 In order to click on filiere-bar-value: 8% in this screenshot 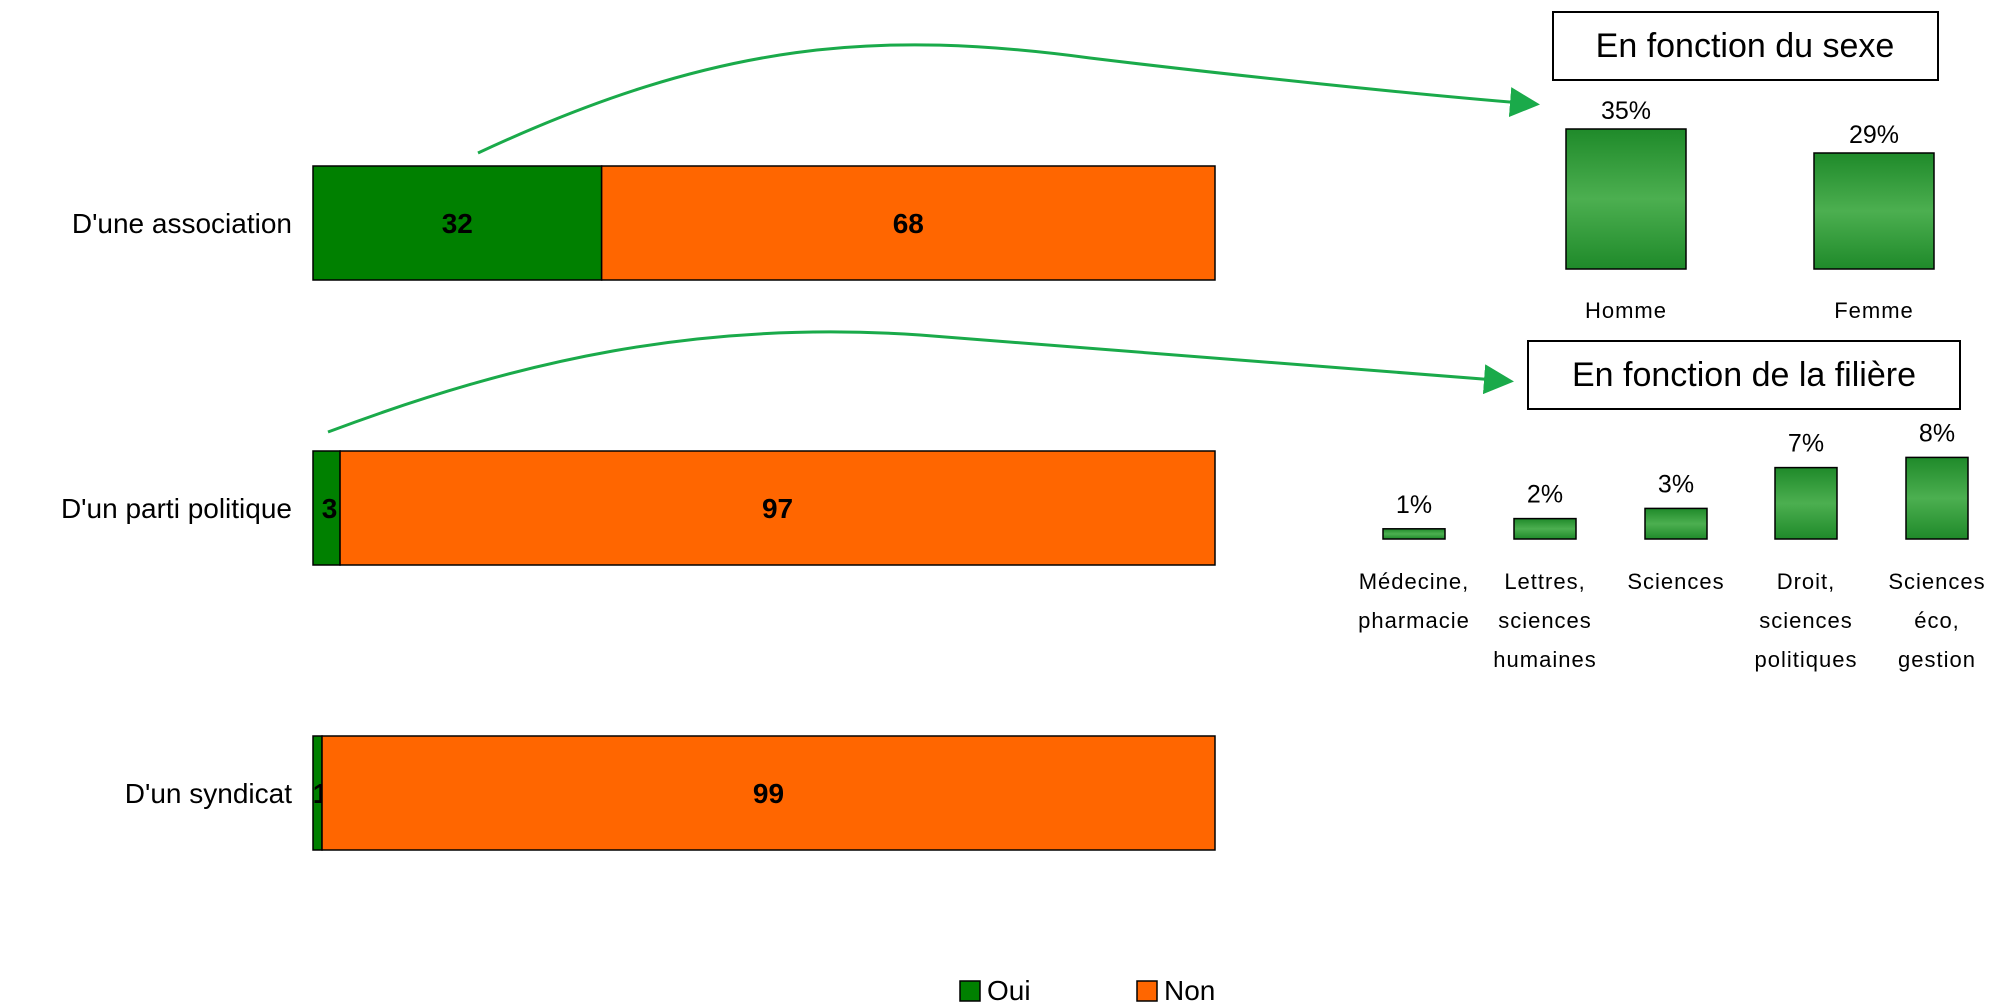, I will do `click(1937, 433)`.